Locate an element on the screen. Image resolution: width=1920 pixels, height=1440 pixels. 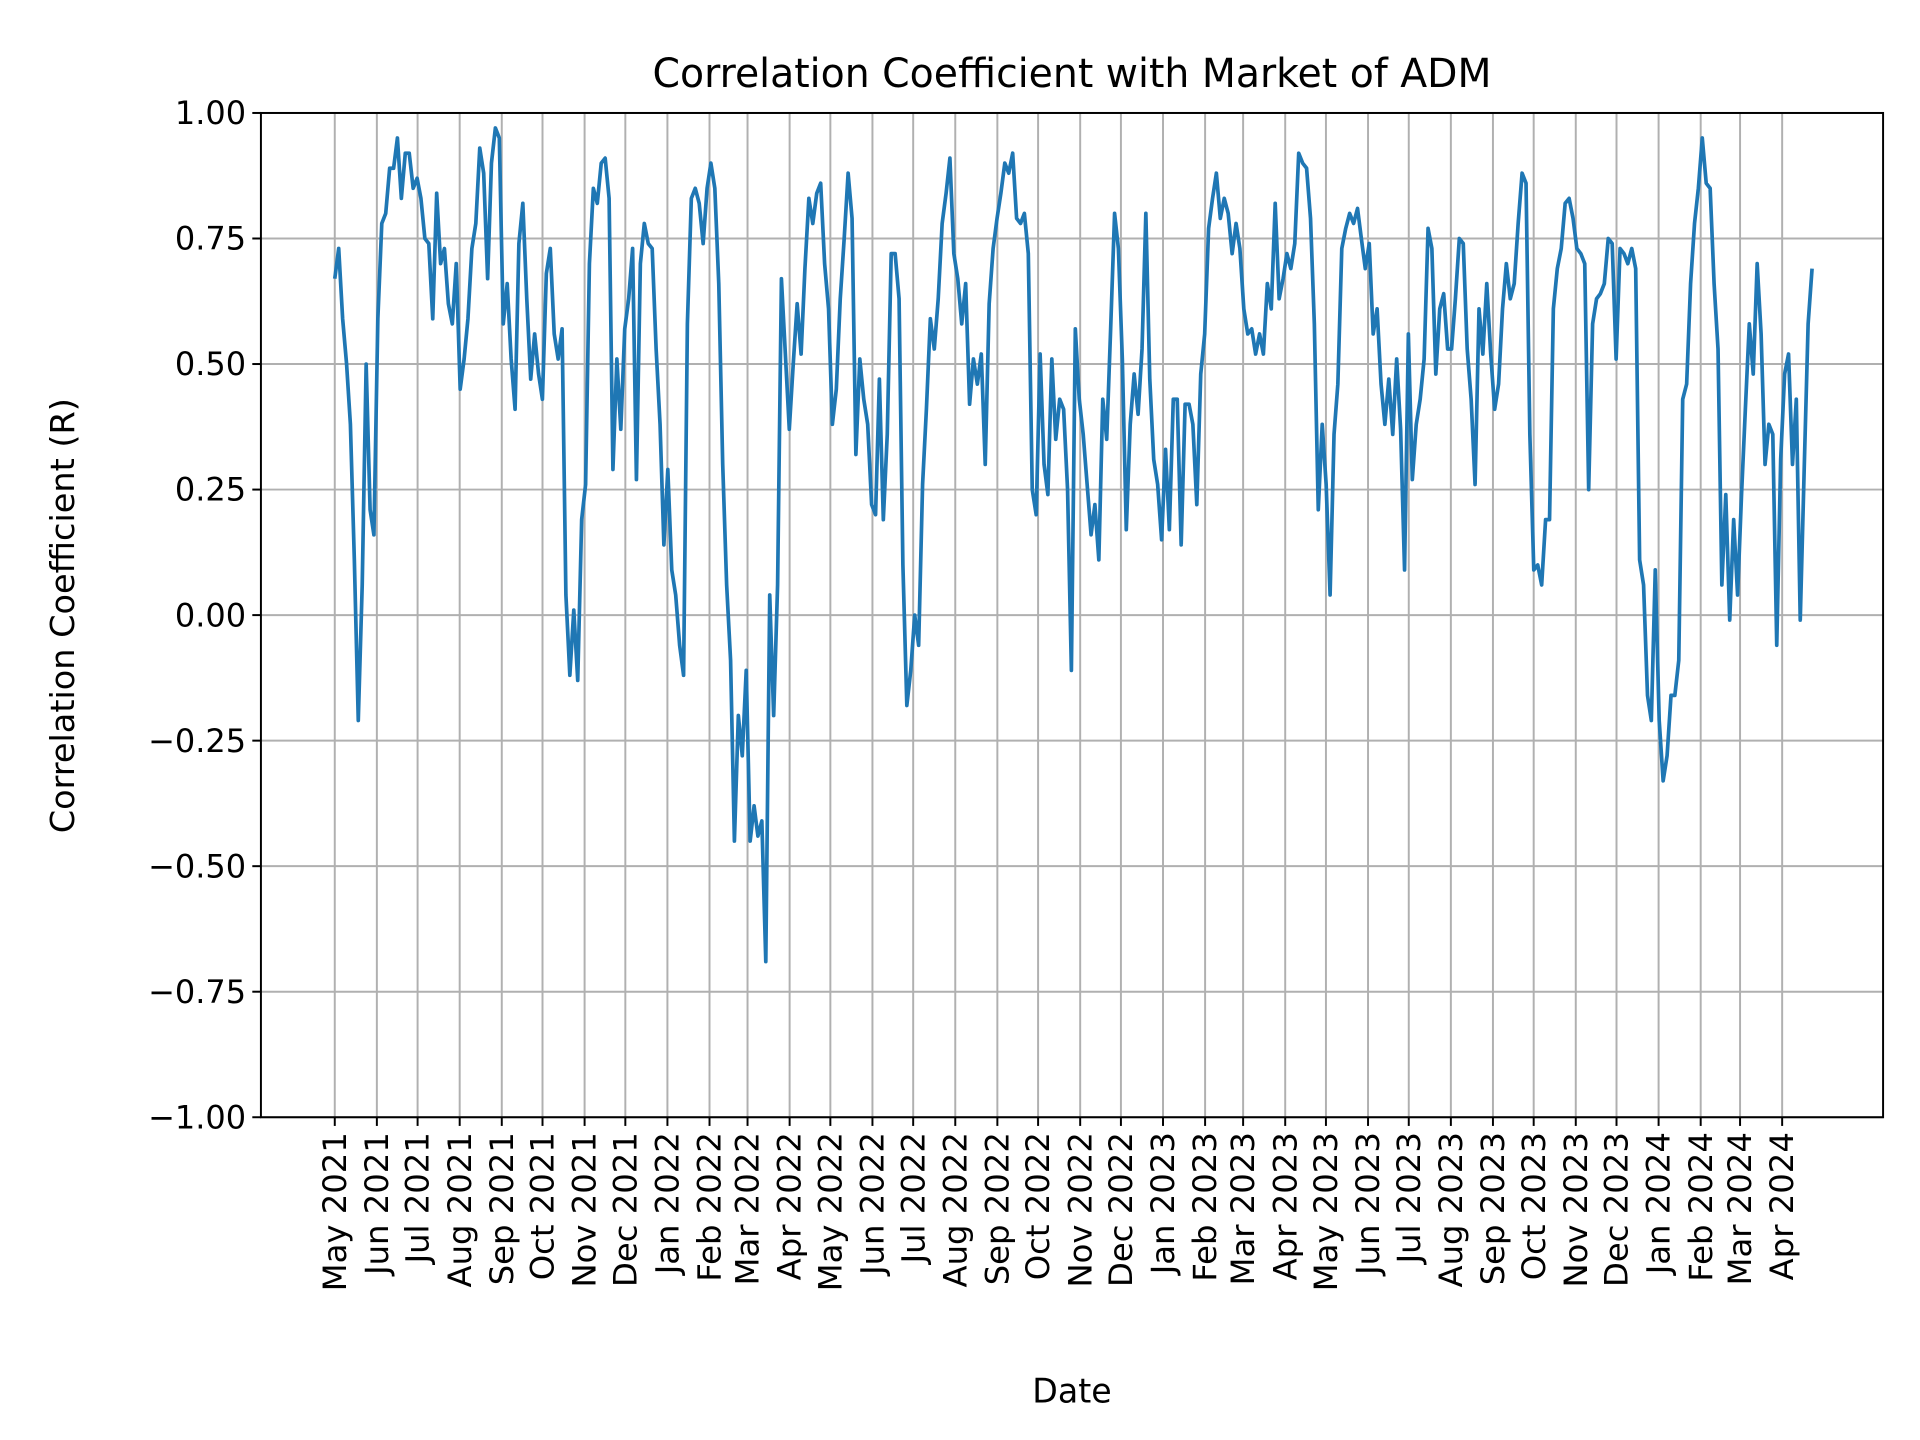
x-tick-label: Sep 2021 is located at coordinates (502, 1208).